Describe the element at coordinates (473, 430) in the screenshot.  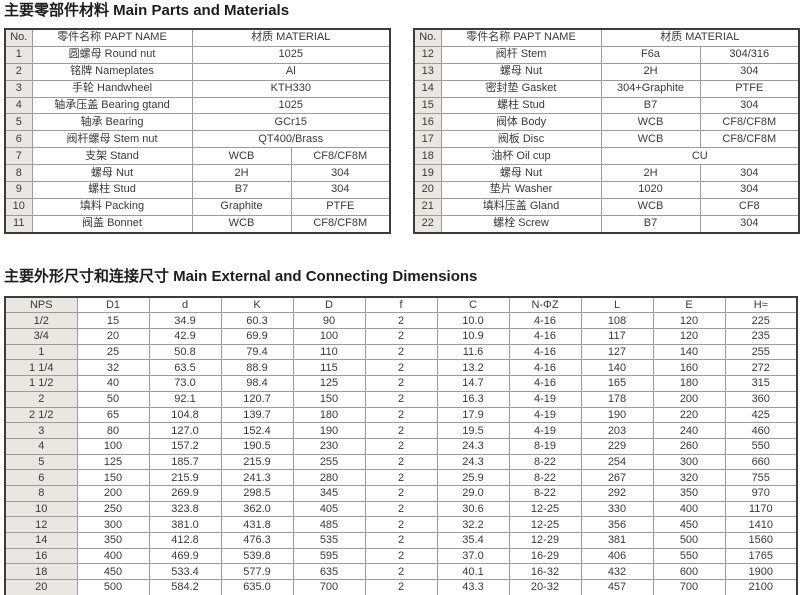
I see `dim-value: 19.5` at that location.